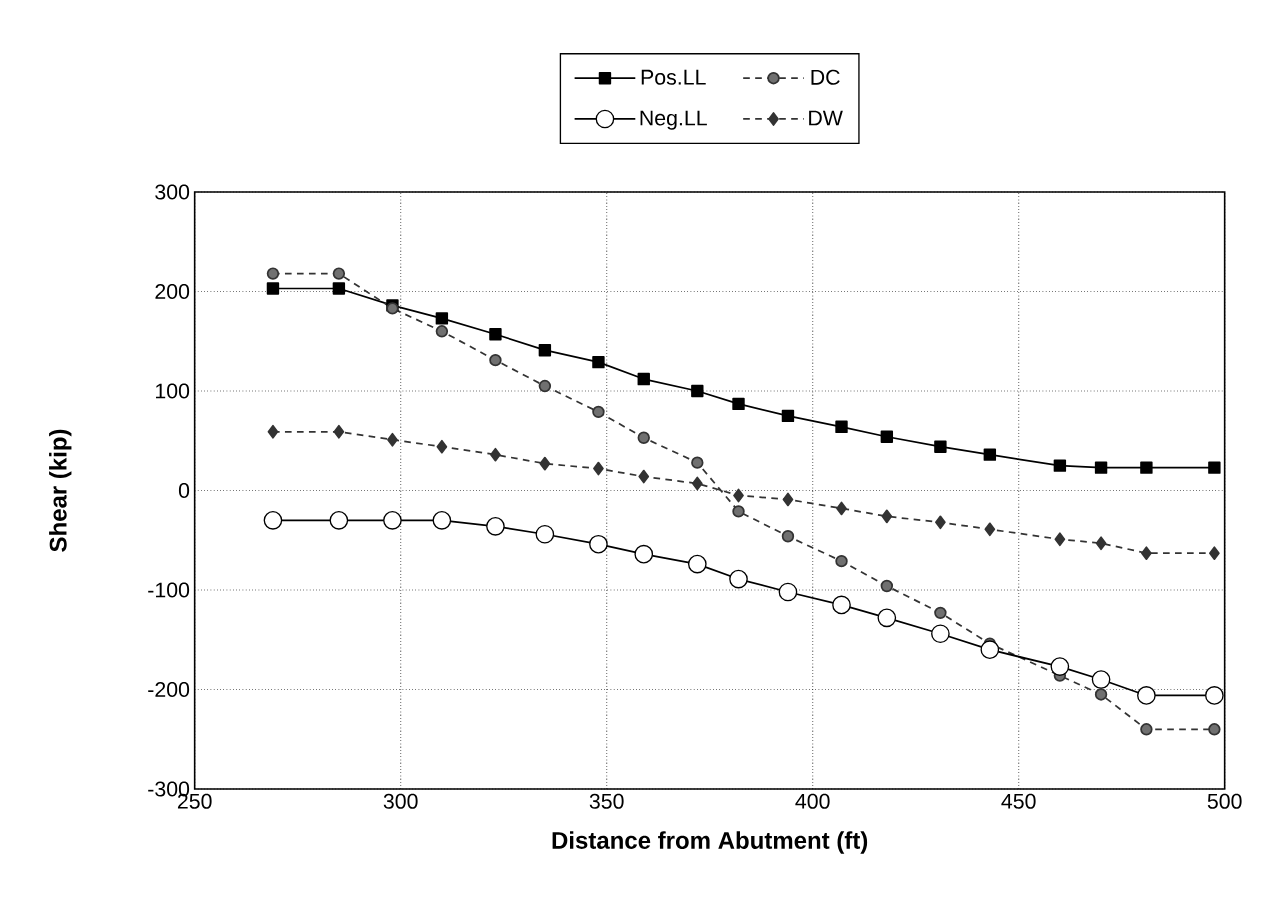  Describe the element at coordinates (1224, 801) in the screenshot. I see `x-tick-label: 500` at that location.